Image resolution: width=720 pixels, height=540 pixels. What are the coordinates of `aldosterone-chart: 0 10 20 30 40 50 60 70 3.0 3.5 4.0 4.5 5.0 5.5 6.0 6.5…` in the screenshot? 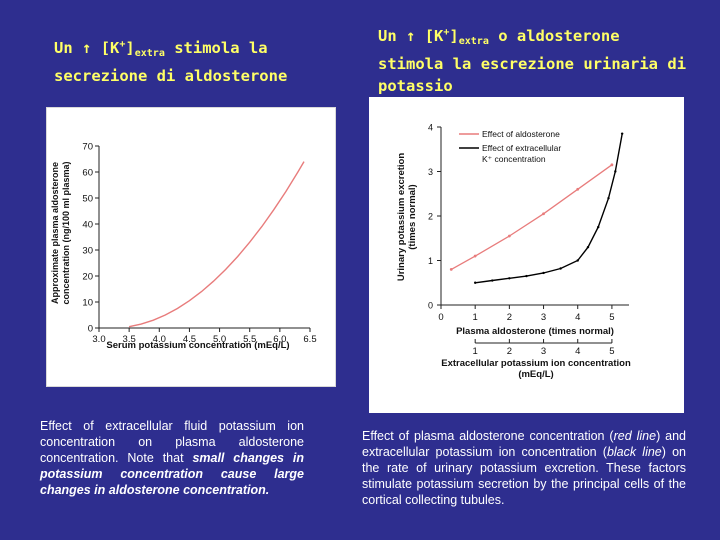 It's located at (183, 247).